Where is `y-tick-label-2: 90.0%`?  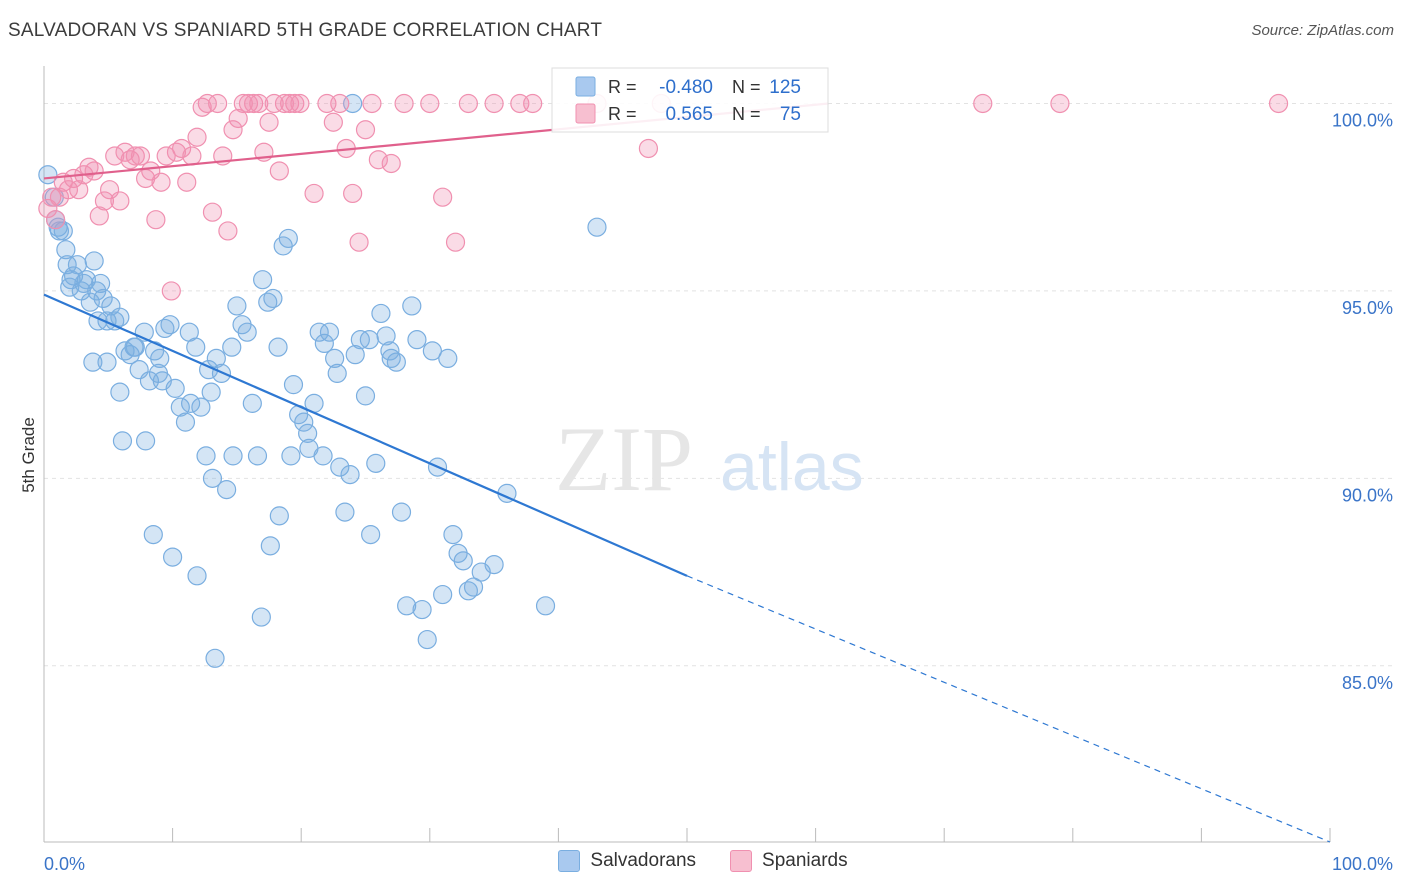
y-tick-label-2: 90.0% is located at coordinates (1367, 495).